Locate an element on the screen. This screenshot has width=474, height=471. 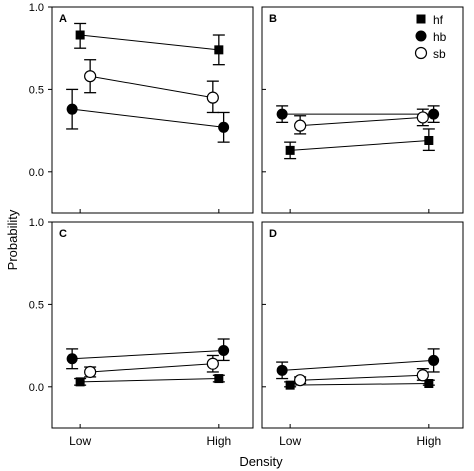
legend-label: hb is located at coordinates (440, 37).